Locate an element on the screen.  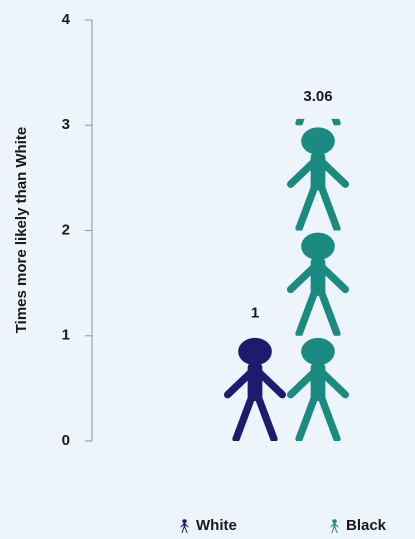
y-tick-label: 4 is located at coordinates (66, 19).